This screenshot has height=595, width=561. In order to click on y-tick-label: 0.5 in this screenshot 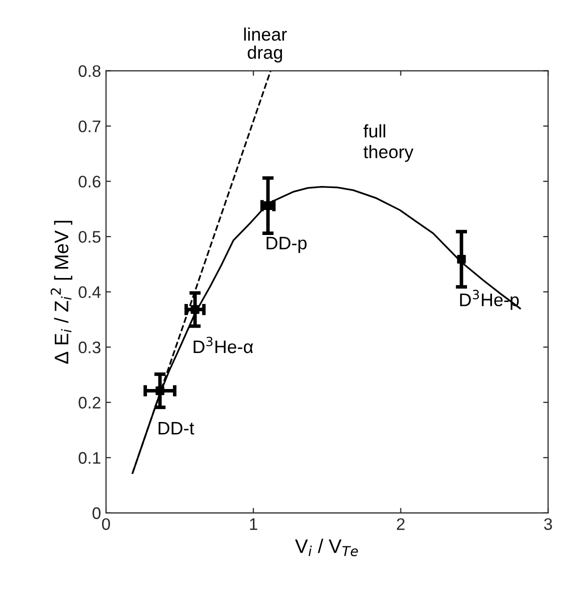, I will do `click(89, 236)`.